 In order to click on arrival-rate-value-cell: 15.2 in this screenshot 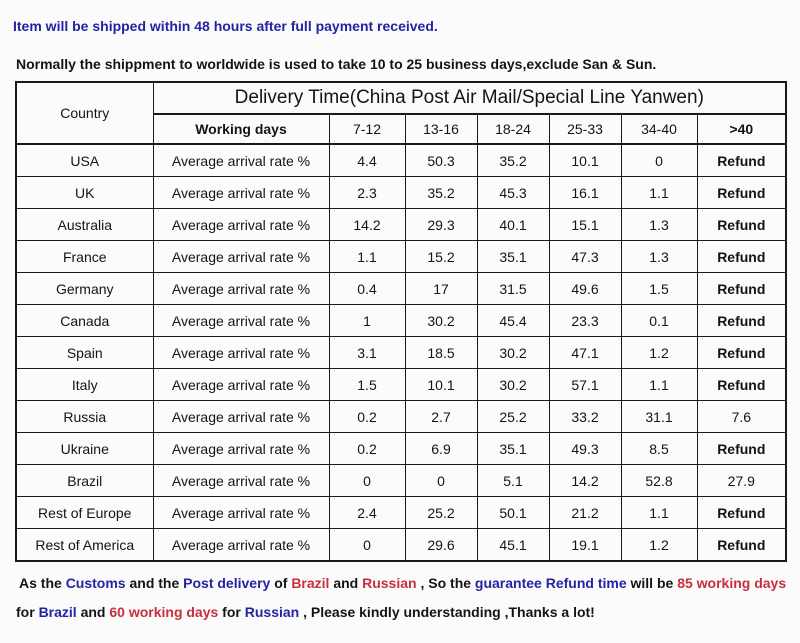, I will do `click(441, 256)`.